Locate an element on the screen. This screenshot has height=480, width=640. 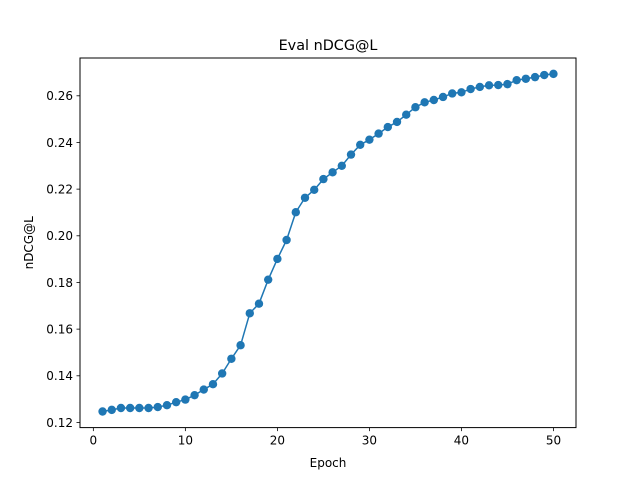
x-tick-label: 10 is located at coordinates (185, 441).